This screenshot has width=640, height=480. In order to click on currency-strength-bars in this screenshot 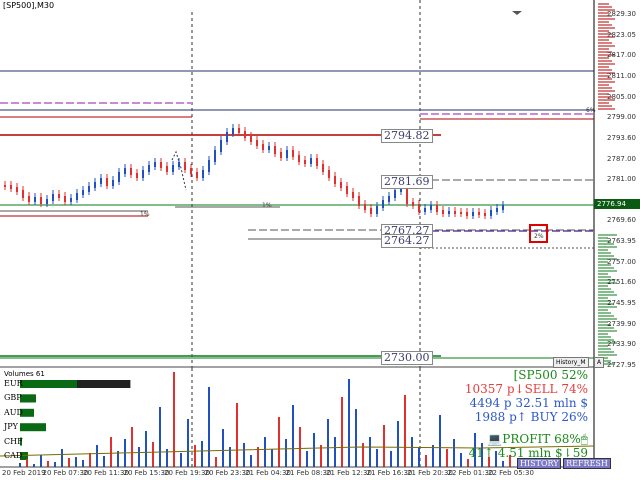, I will do `click(75, 420)`.